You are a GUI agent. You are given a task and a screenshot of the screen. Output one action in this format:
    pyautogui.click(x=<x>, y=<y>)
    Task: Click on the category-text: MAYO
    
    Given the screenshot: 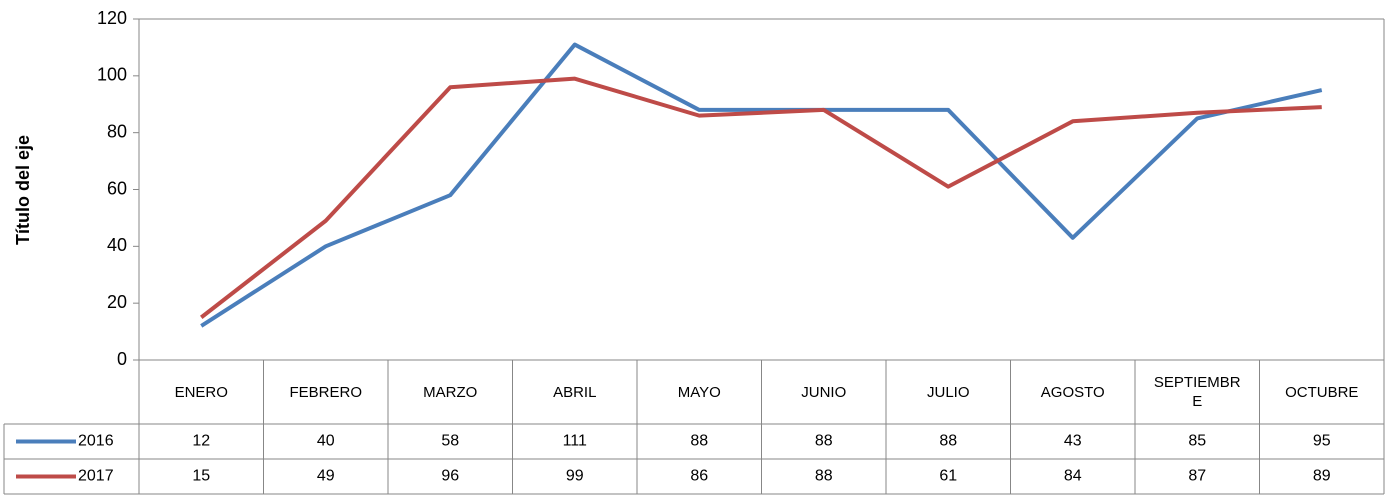 What is the action you would take?
    pyautogui.click(x=699, y=392)
    